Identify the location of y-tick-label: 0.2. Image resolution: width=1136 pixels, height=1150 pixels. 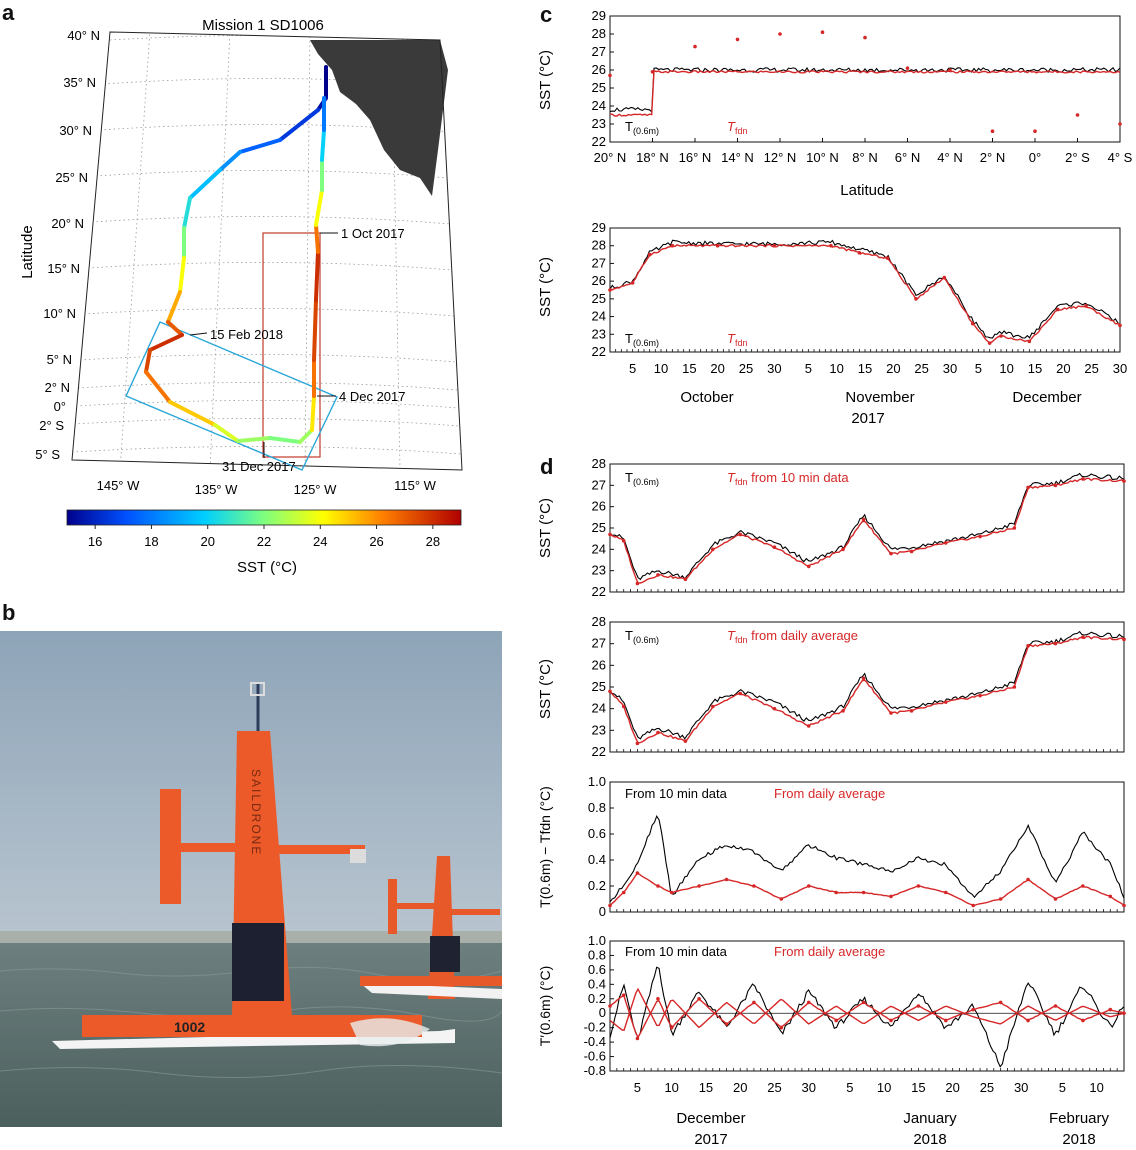
(597, 885).